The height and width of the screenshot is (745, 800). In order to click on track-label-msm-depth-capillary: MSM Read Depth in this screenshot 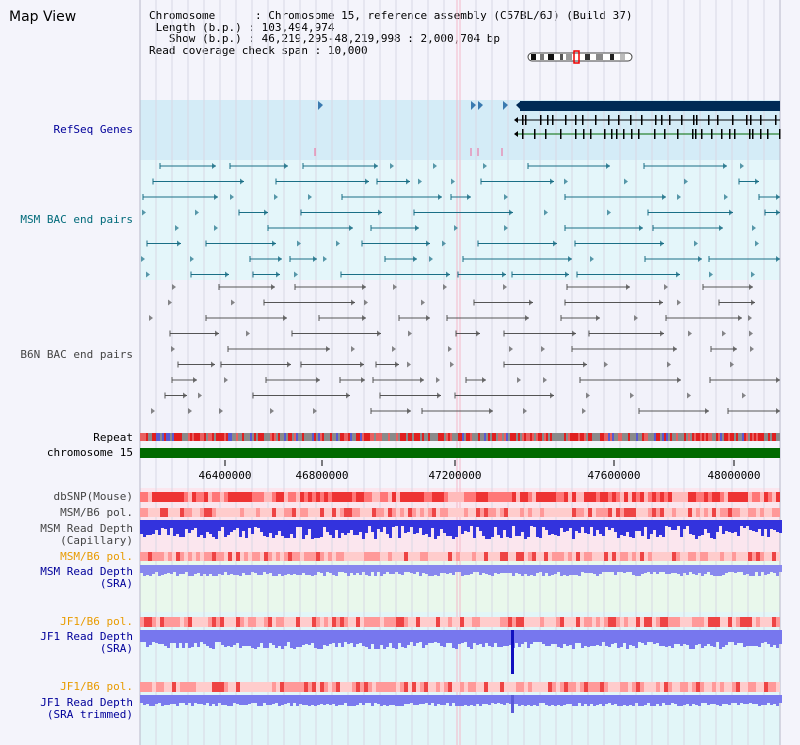, I will do `click(86, 528)`.